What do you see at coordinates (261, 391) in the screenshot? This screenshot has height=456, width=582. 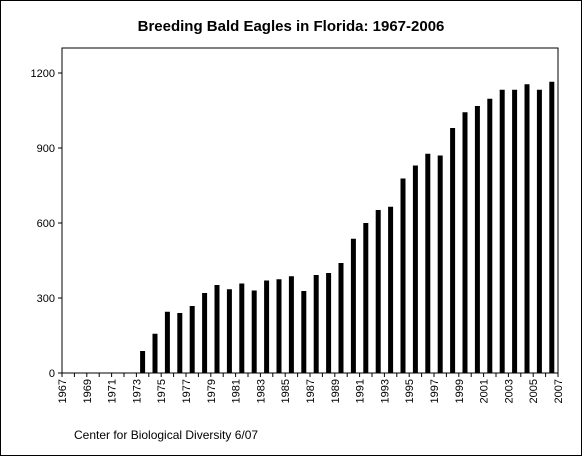 I see `x-tick-label: 1983` at bounding box center [261, 391].